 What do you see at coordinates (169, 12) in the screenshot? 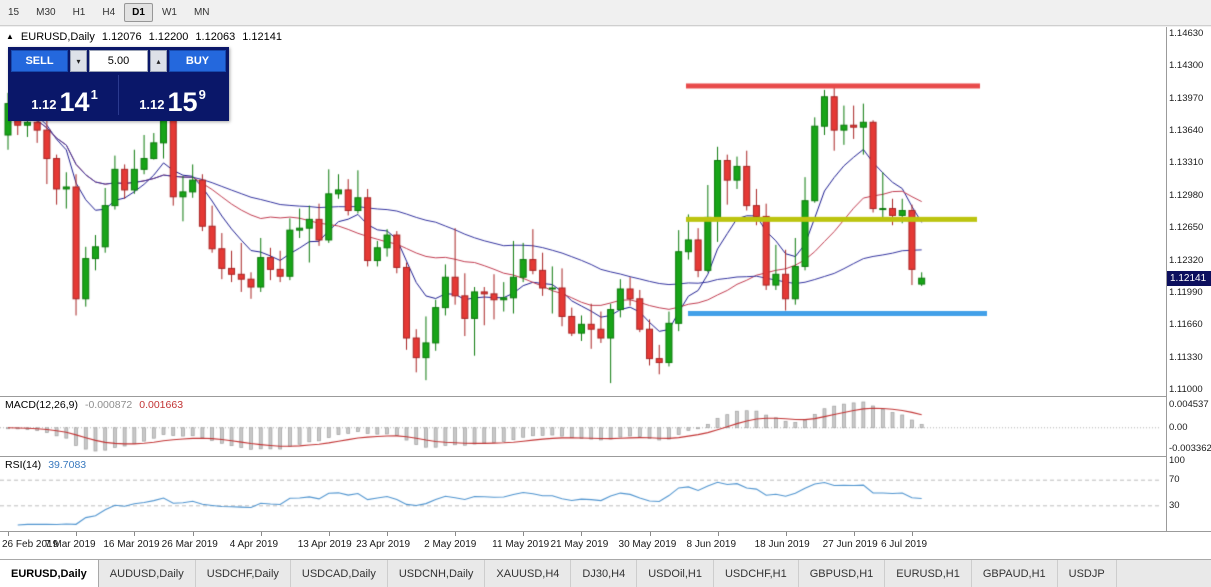
I see `timeframe-button-w1: W1` at bounding box center [169, 12].